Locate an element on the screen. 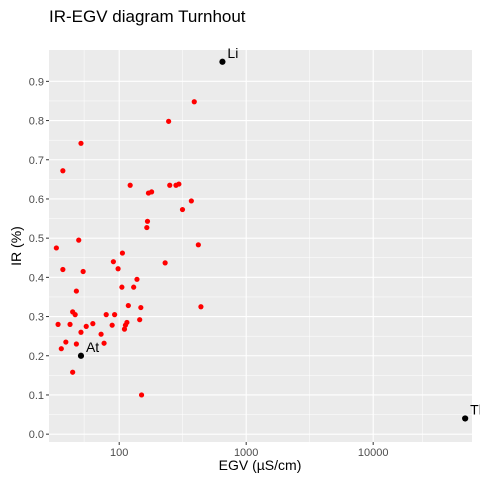 The width and height of the screenshot is (480, 480). y-tick-label: 0.8 is located at coordinates (36, 122).